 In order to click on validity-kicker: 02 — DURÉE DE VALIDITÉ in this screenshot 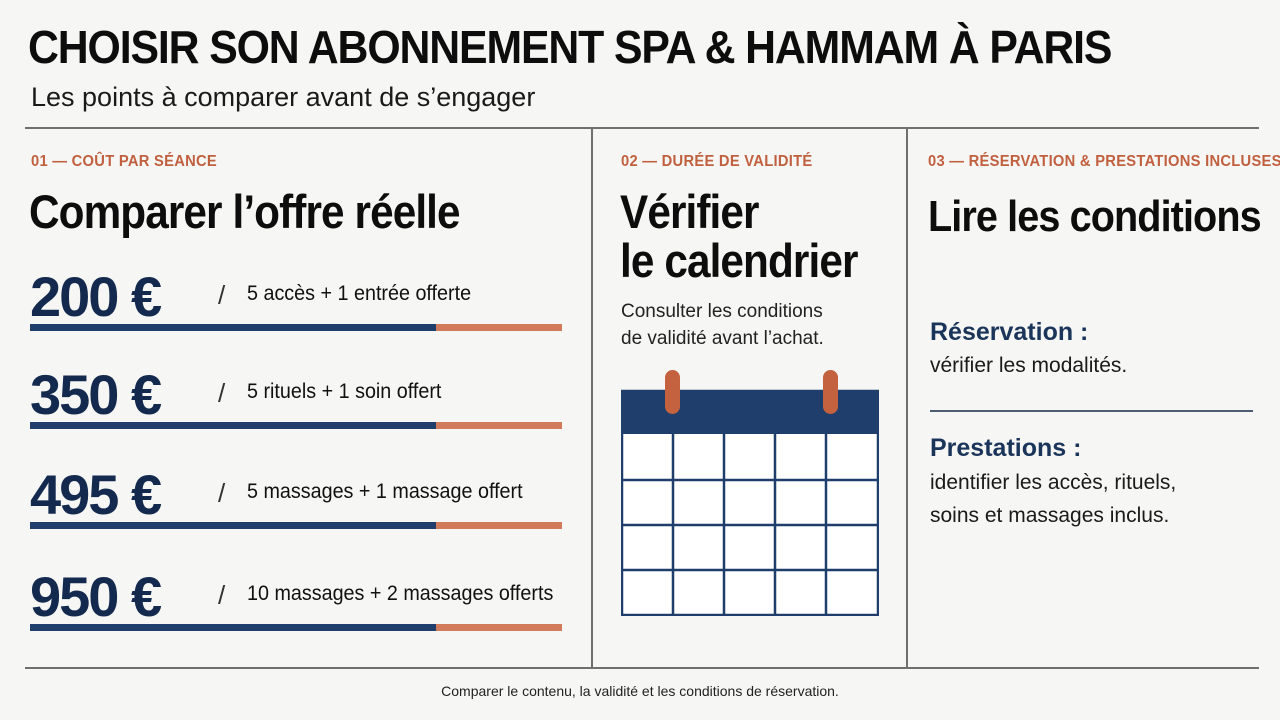, I will do `click(717, 161)`.